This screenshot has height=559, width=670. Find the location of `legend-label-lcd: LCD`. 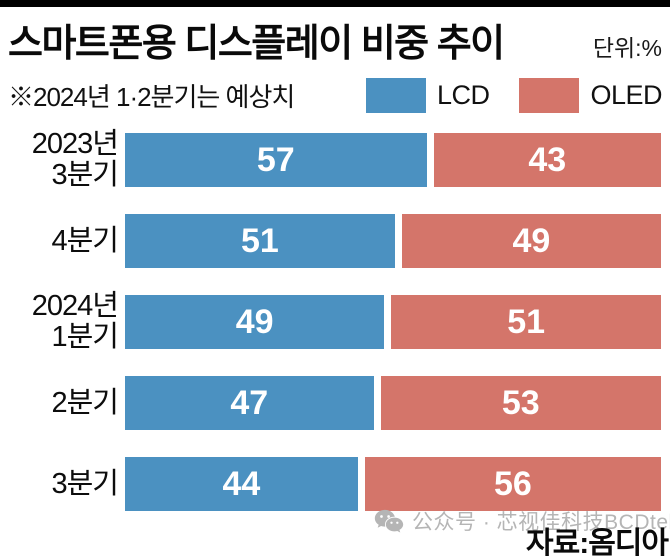

legend-label-lcd: LCD is located at coordinates (463, 94).